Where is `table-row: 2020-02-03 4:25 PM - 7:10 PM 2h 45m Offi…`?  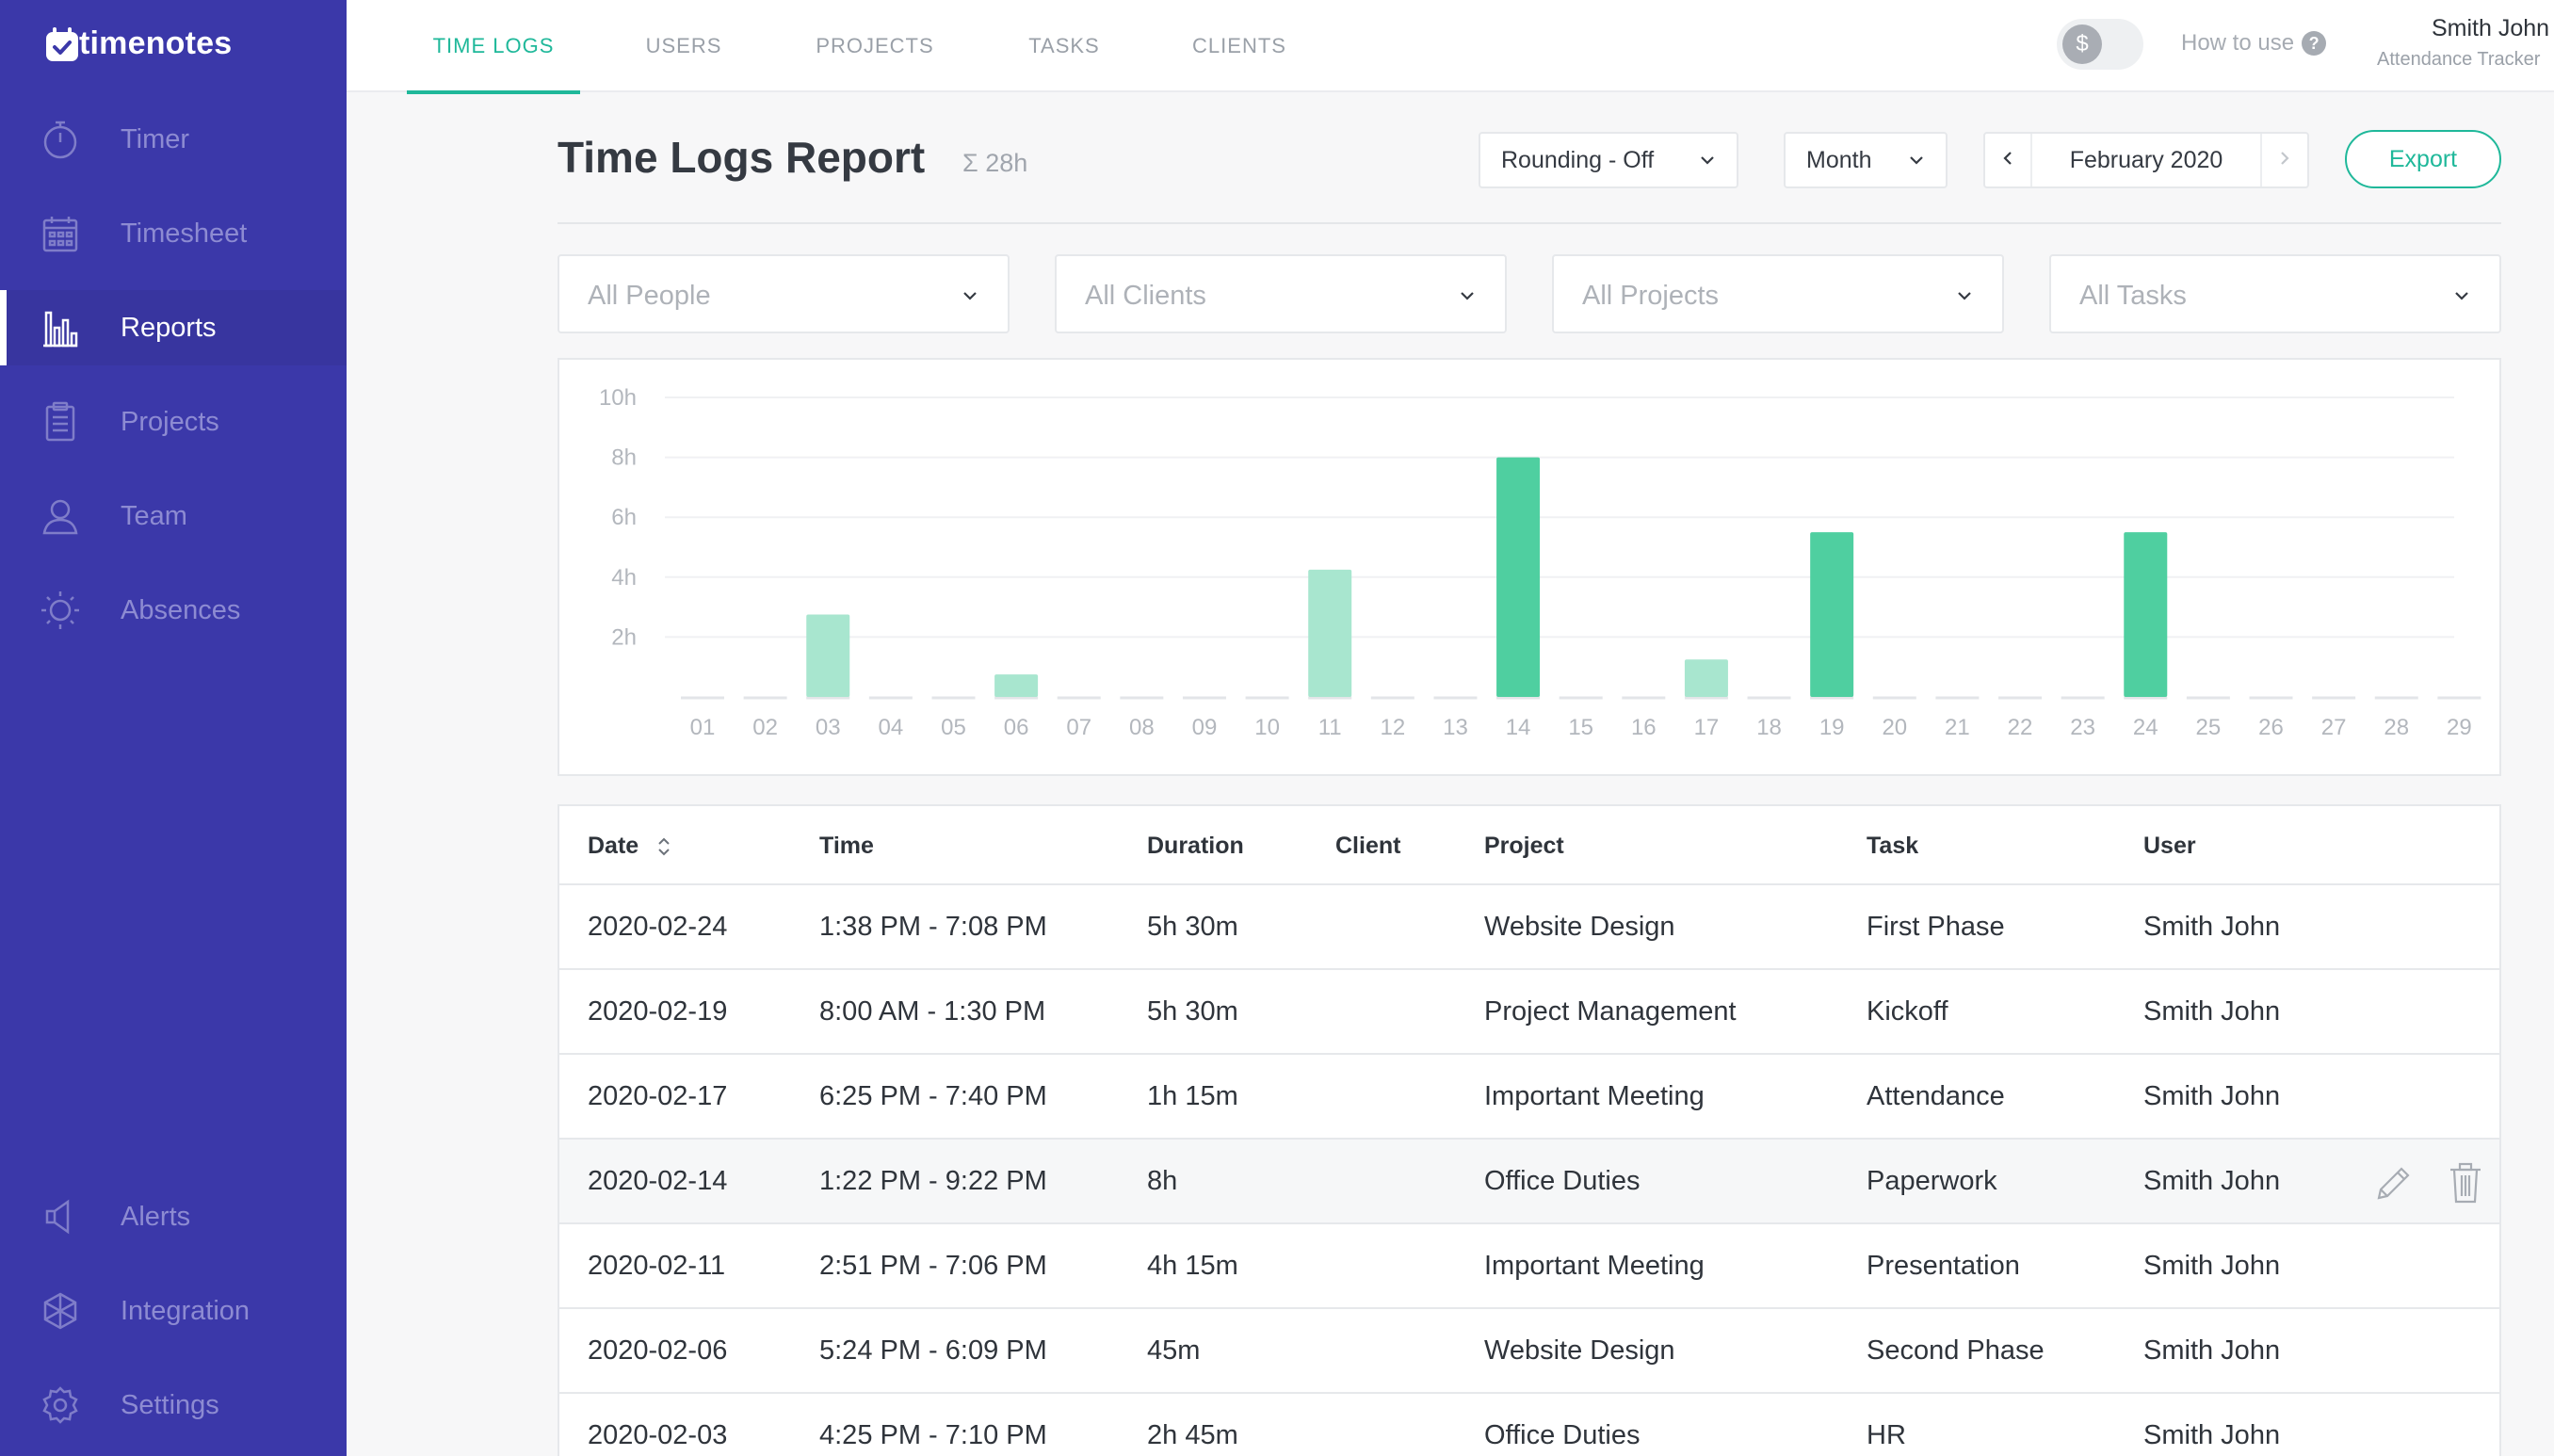 table-row: 2020-02-03 4:25 PM - 7:10 PM 2h 45m Offi… is located at coordinates (1529, 1425).